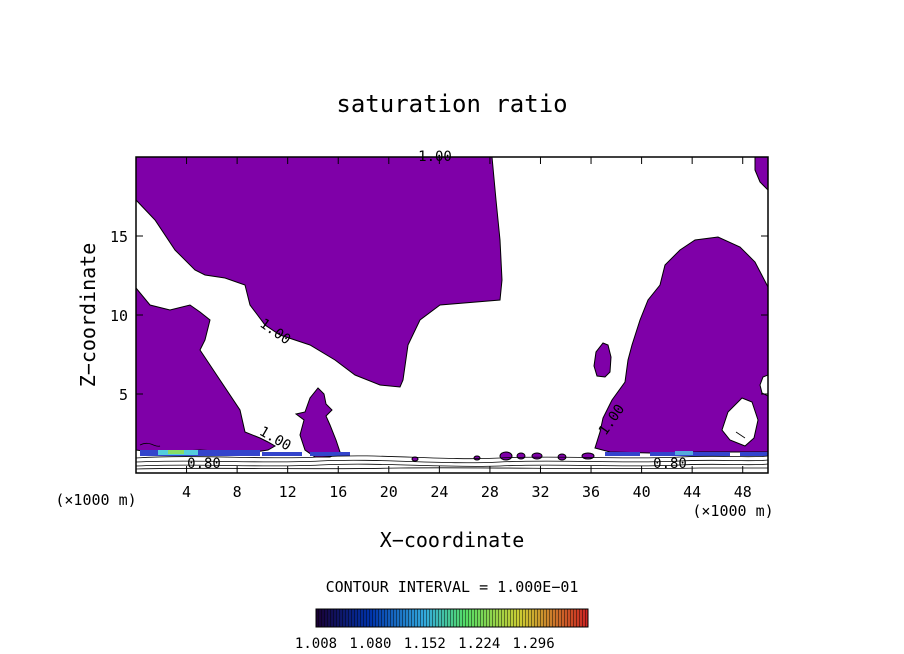  I want to click on contour-interval: CONTOUR INTERVAL = 1.000E−01, so click(452, 587).